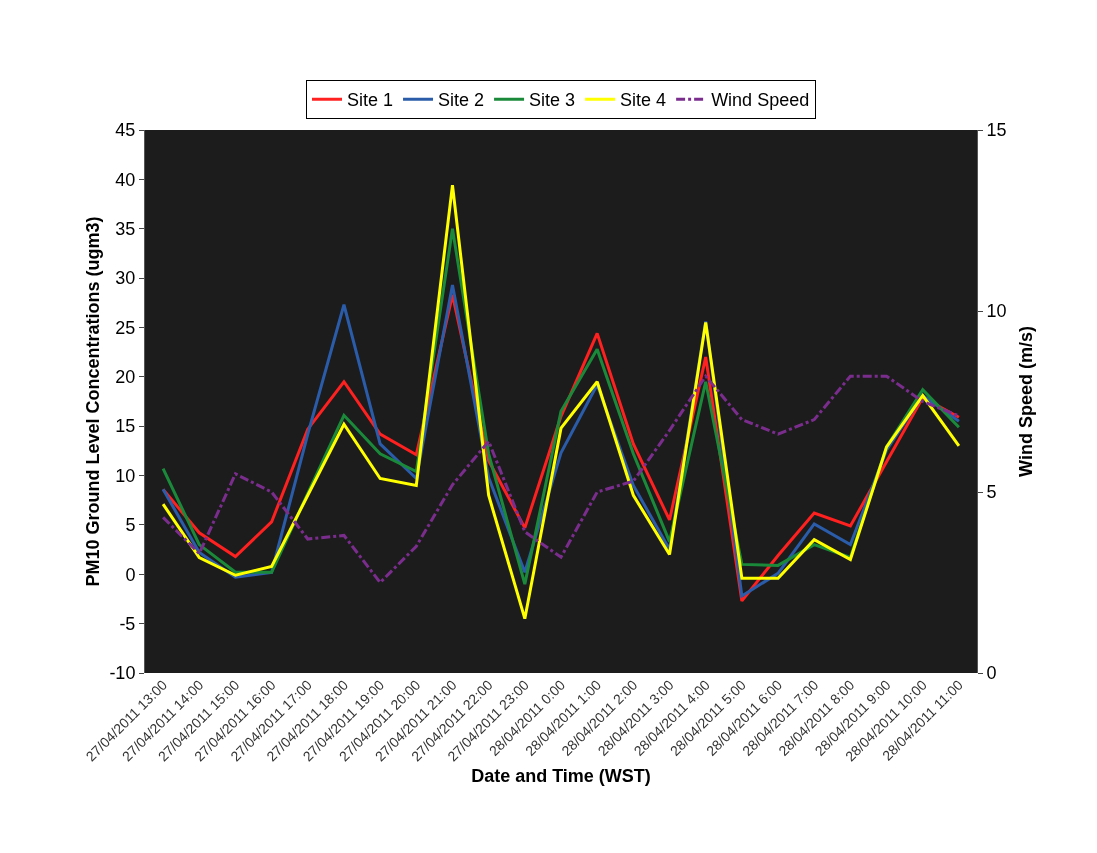  What do you see at coordinates (93, 401) in the screenshot?
I see `y-axis-title: PM10 Ground Level Concentrations (ugm3)` at bounding box center [93, 401].